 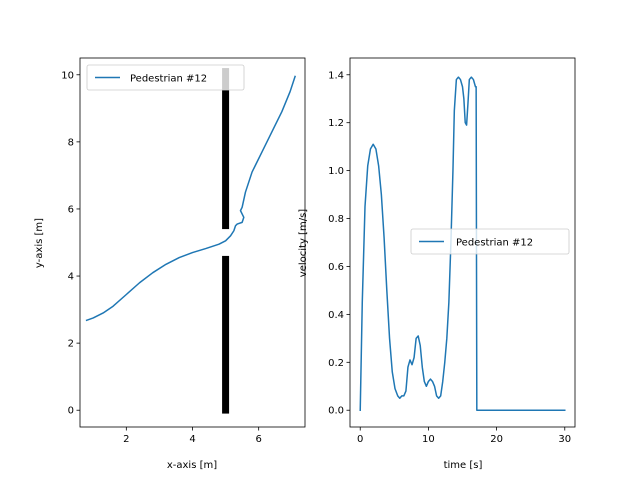 I want to click on trajectory-legend-label: Pedestrian #12, so click(x=168, y=79).